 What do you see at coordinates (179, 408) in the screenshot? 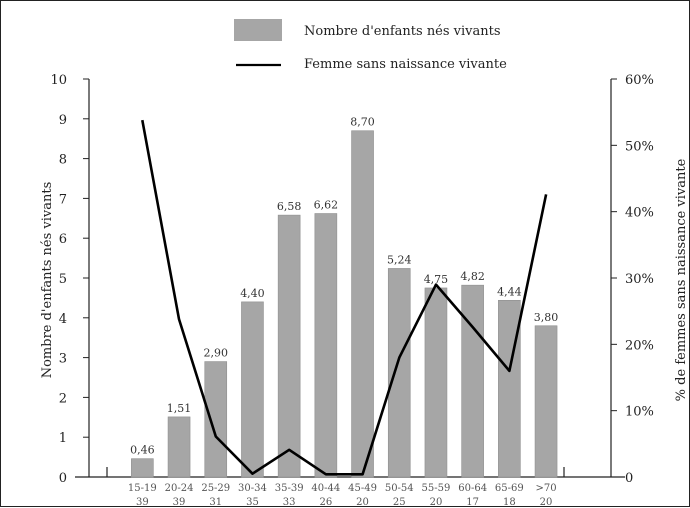
I see `bar-value-label: 1,51` at bounding box center [179, 408].